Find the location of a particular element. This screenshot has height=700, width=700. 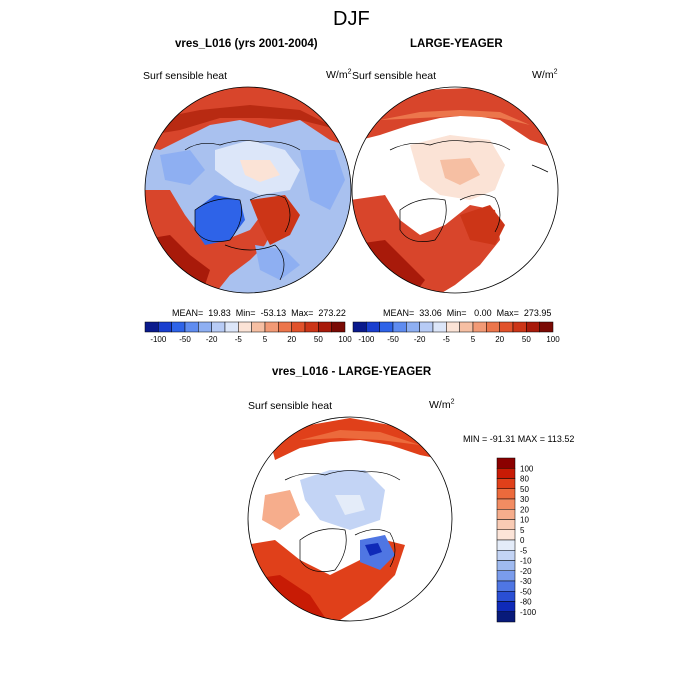

panel1-variable: Surf sensible heat is located at coordinates (185, 76).